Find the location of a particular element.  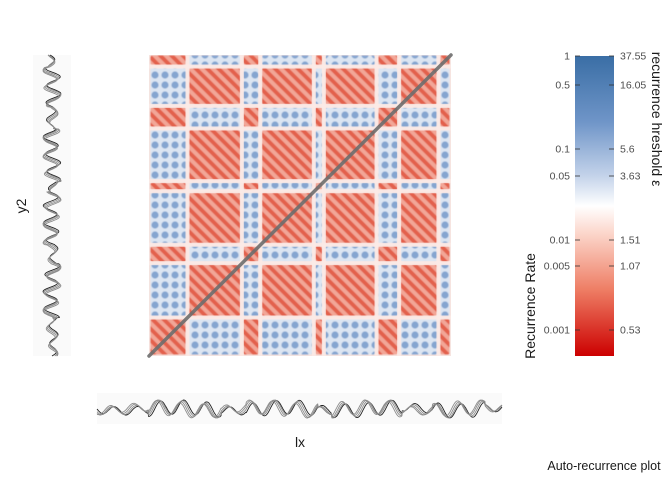

colorbar-gradient is located at coordinates (594, 206).